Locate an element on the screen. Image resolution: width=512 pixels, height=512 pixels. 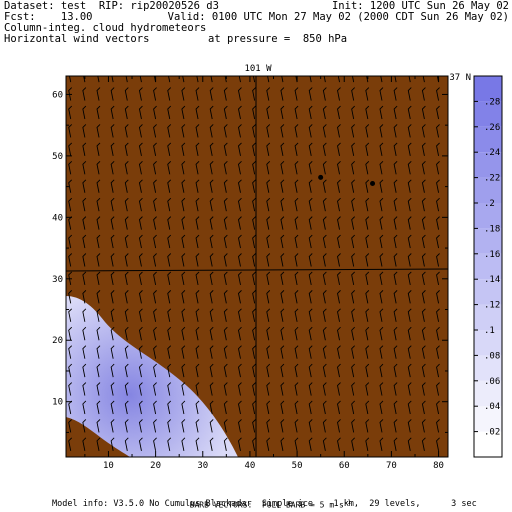
dataset-label: Dataset: test RIP: rip20020526 d3 is located at coordinates (111, 6).